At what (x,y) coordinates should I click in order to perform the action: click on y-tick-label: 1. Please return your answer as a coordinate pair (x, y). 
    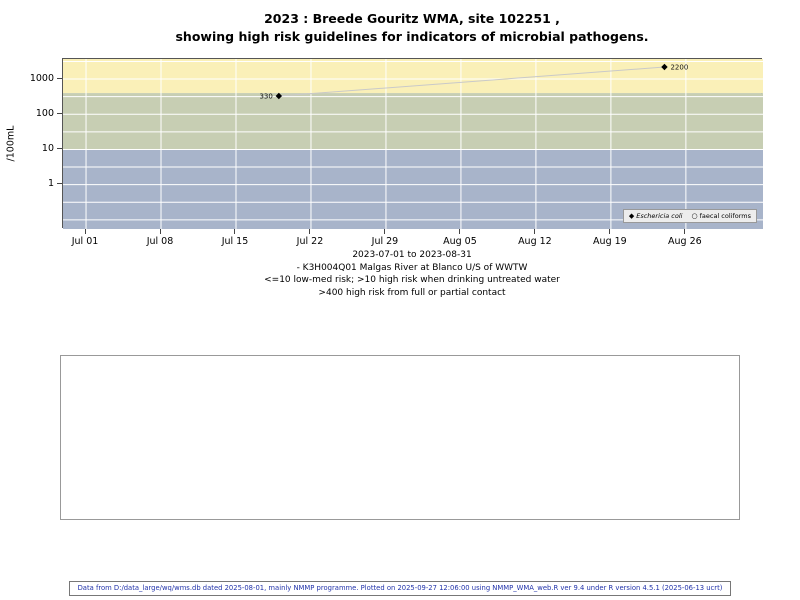
    Looking at the image, I should click on (50, 184).